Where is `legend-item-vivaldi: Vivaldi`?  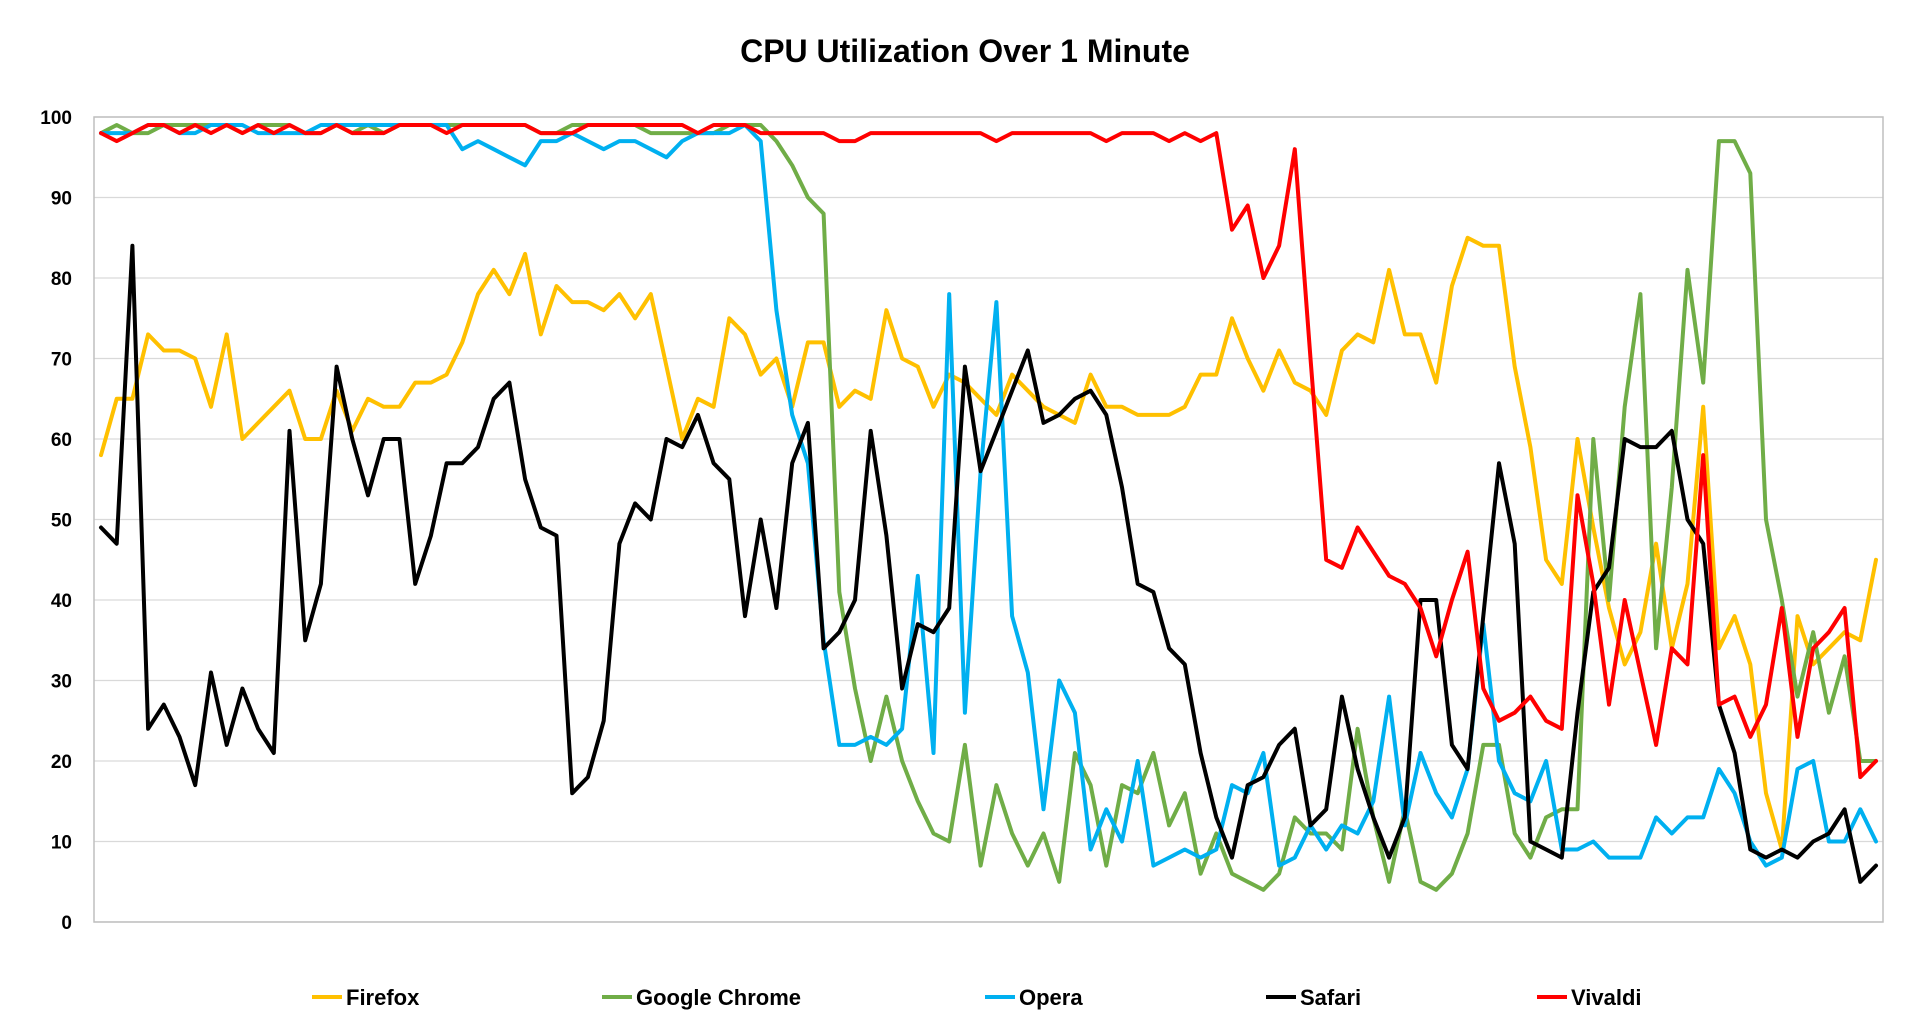
legend-item-vivaldi: Vivaldi is located at coordinates (1589, 997).